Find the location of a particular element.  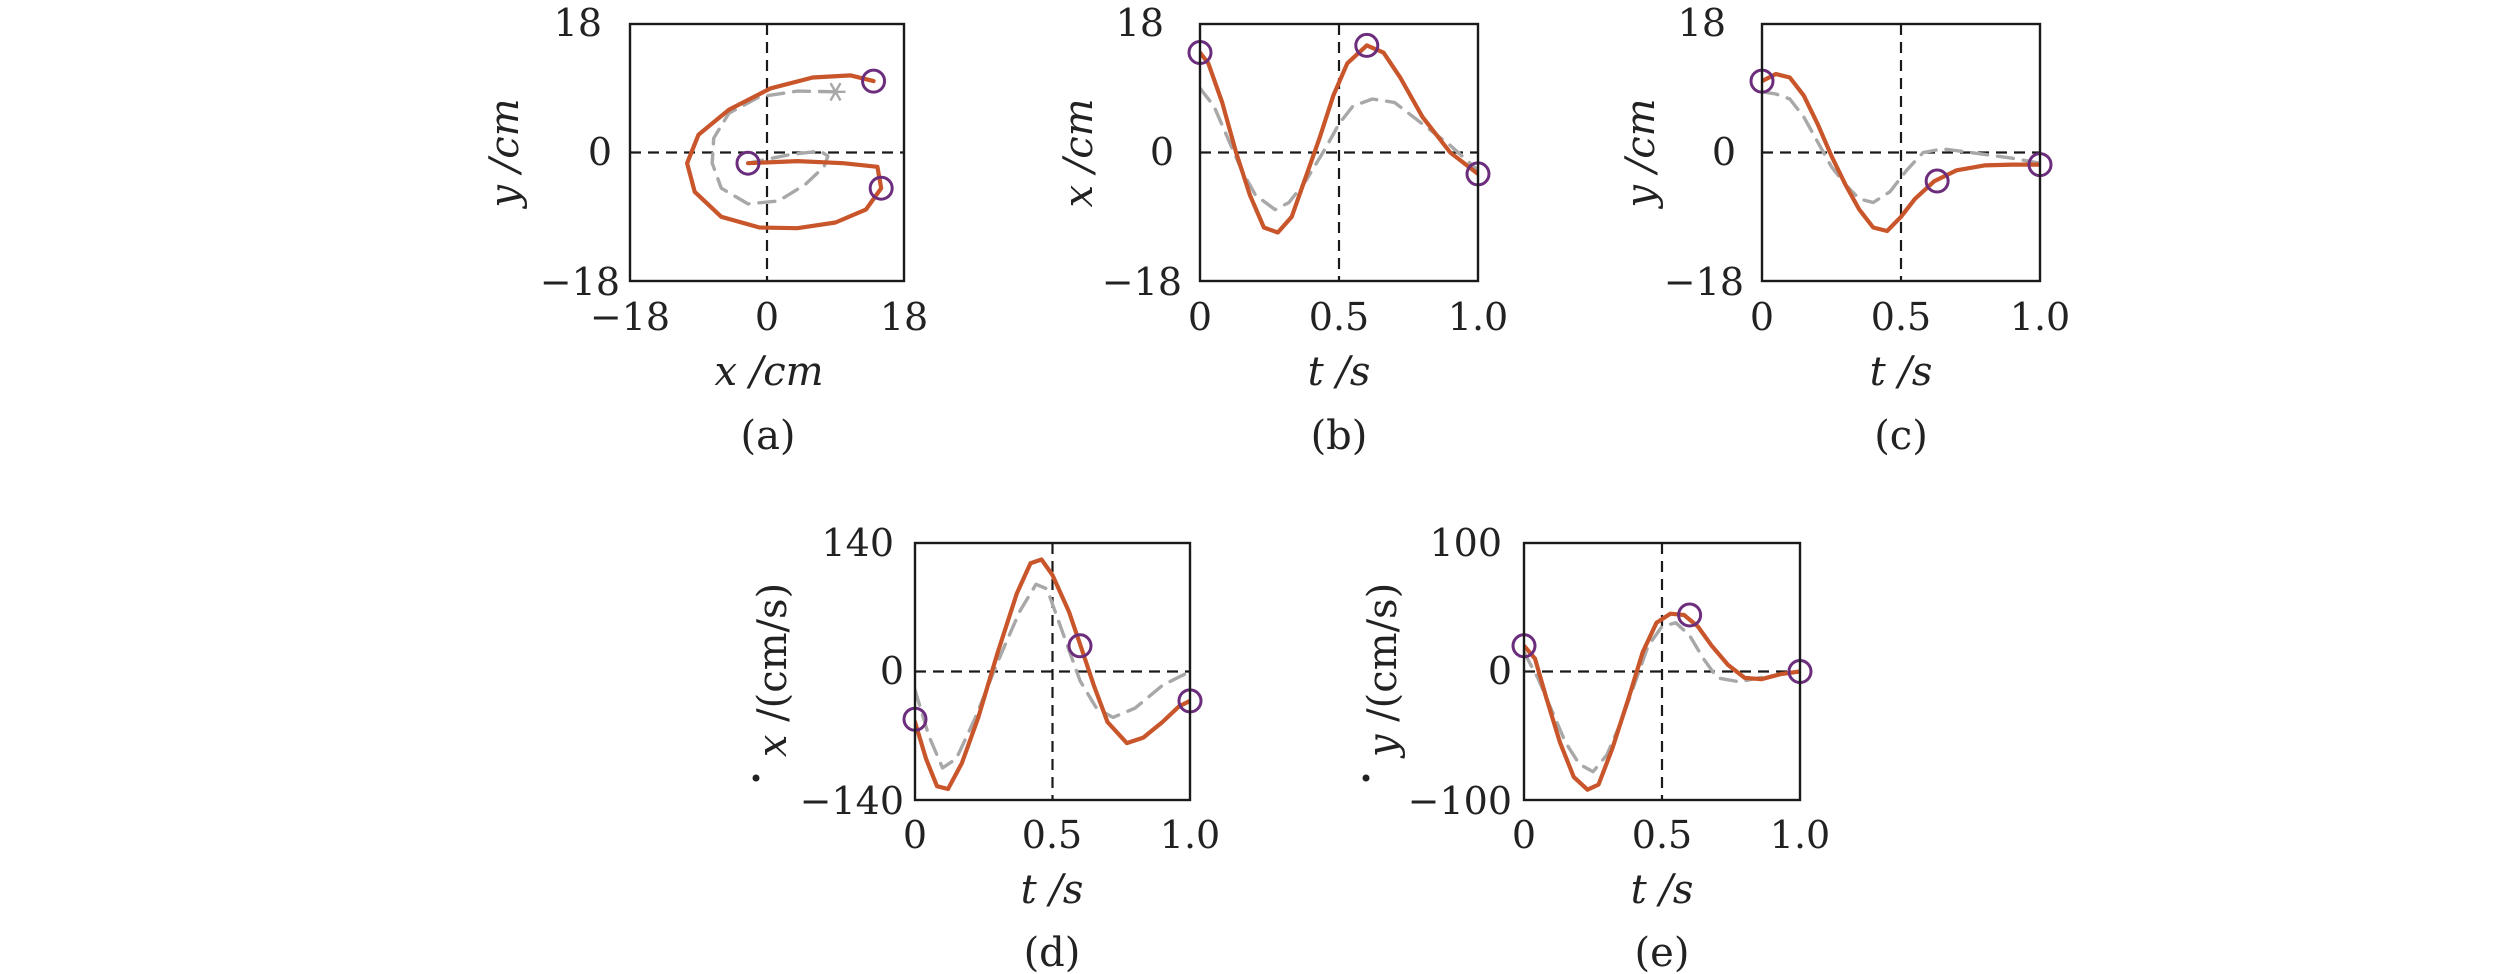

panel-e-plot is located at coordinates (1662, 671).